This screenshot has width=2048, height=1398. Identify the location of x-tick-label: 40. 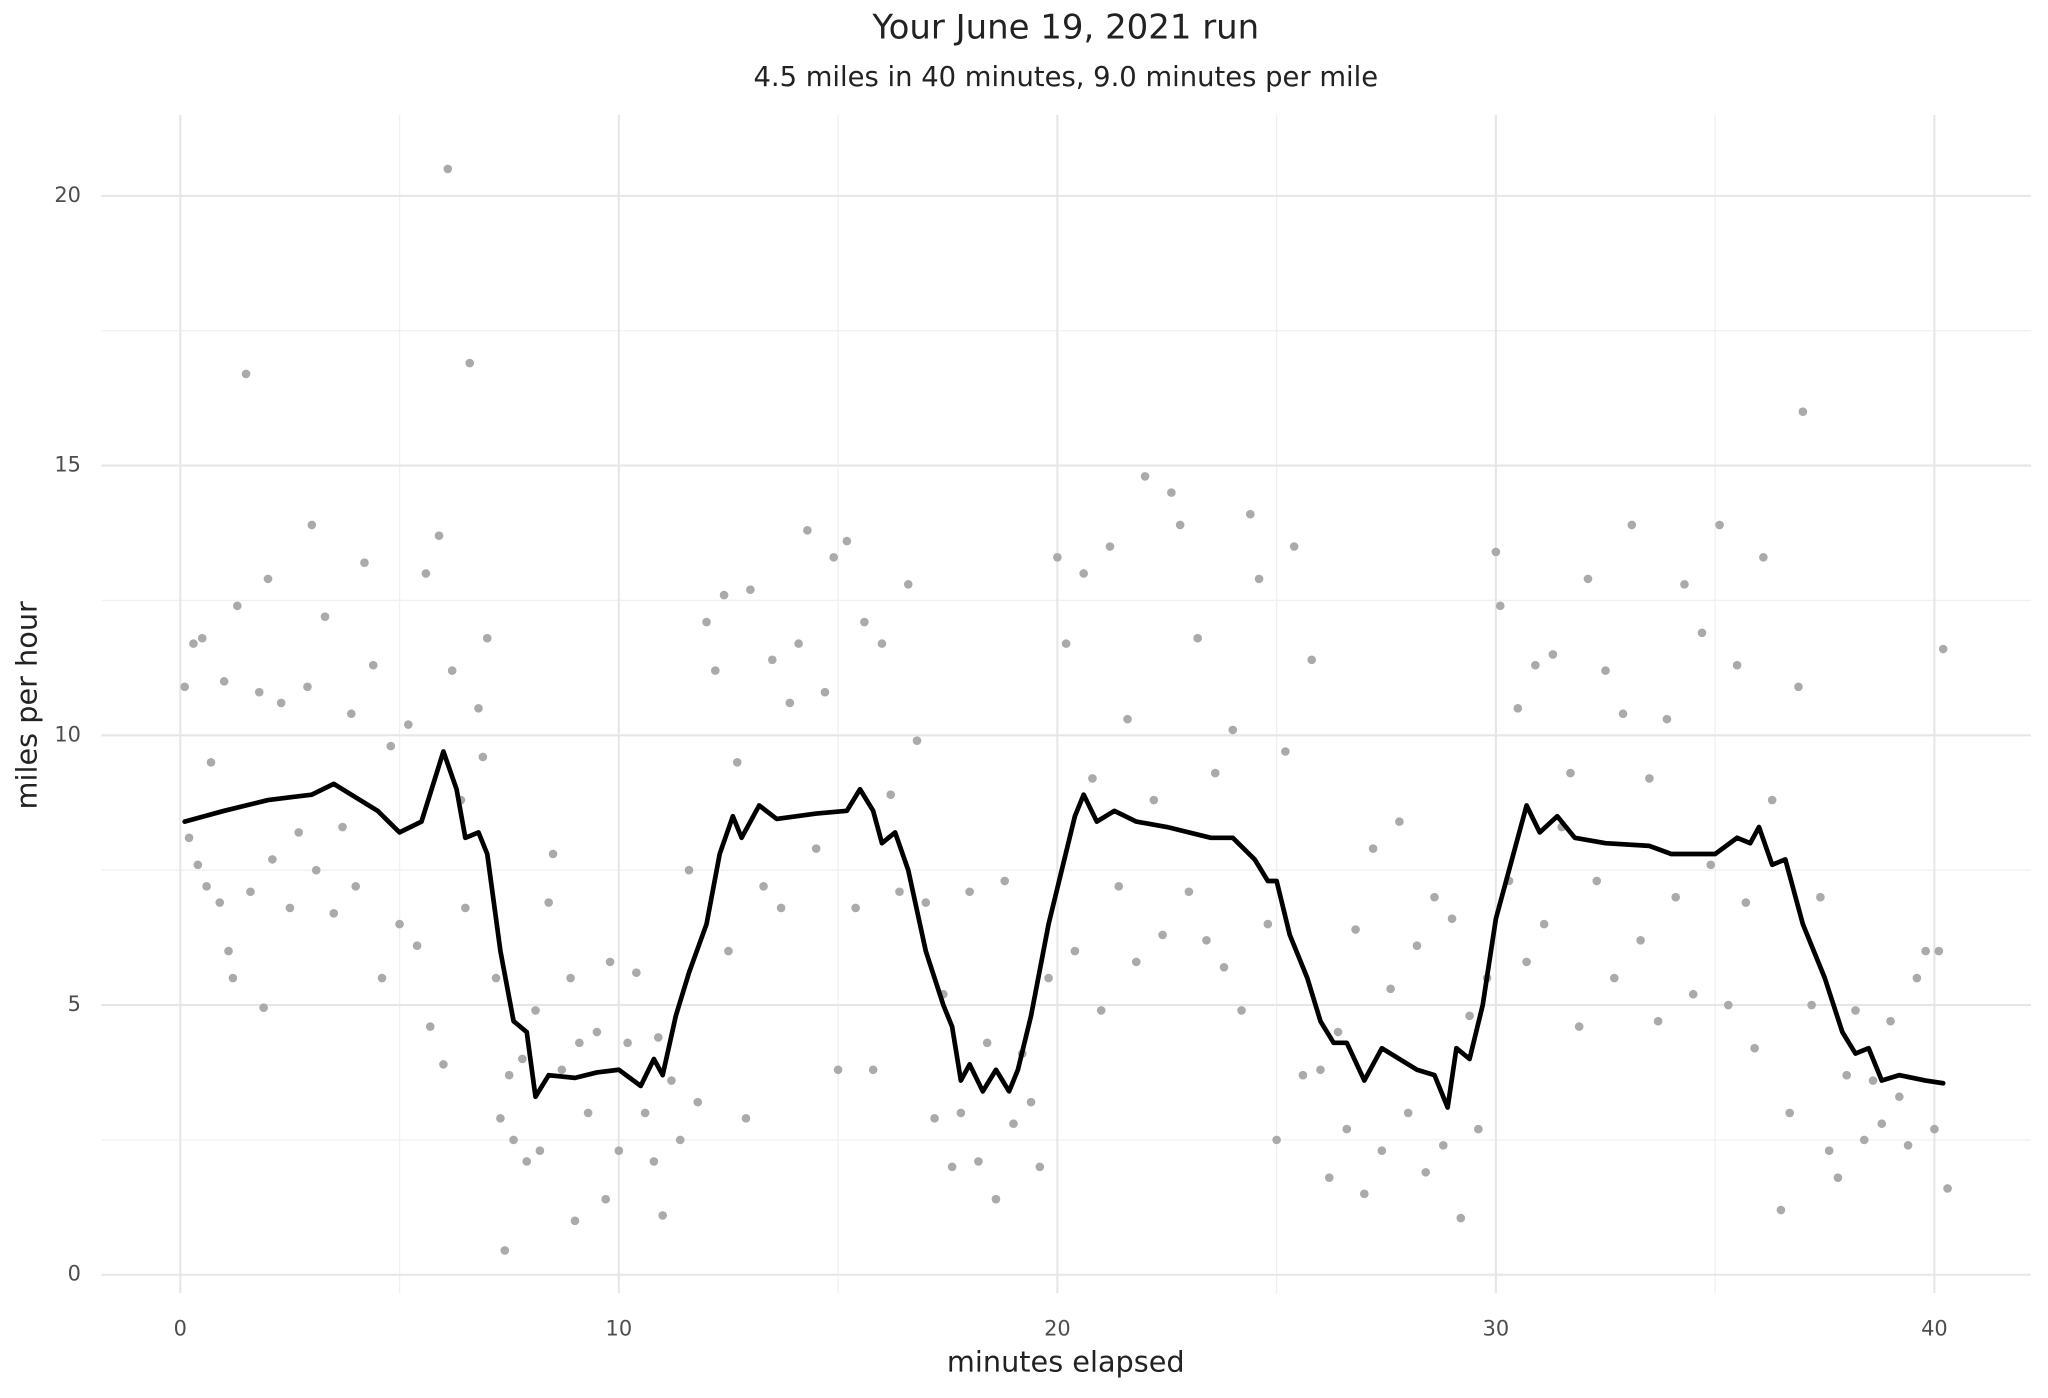
(1934, 1329).